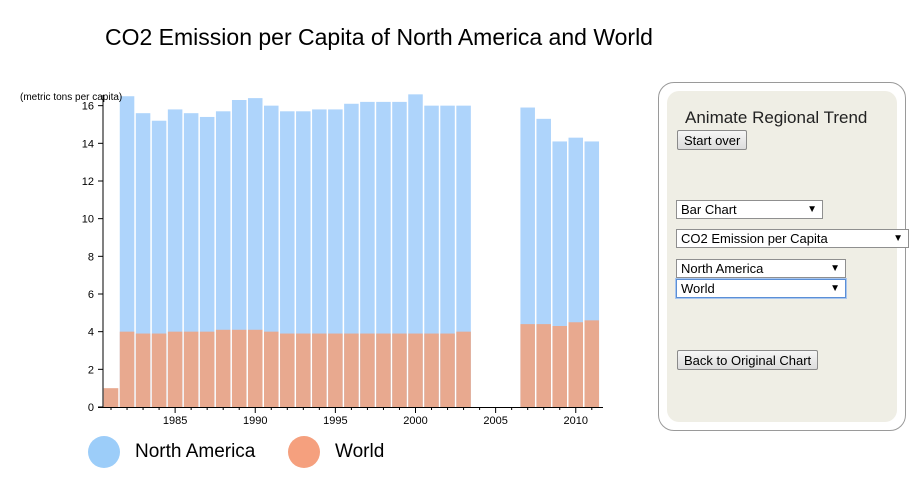  Describe the element at coordinates (143, 370) in the screenshot. I see `bar-world-1983` at that location.